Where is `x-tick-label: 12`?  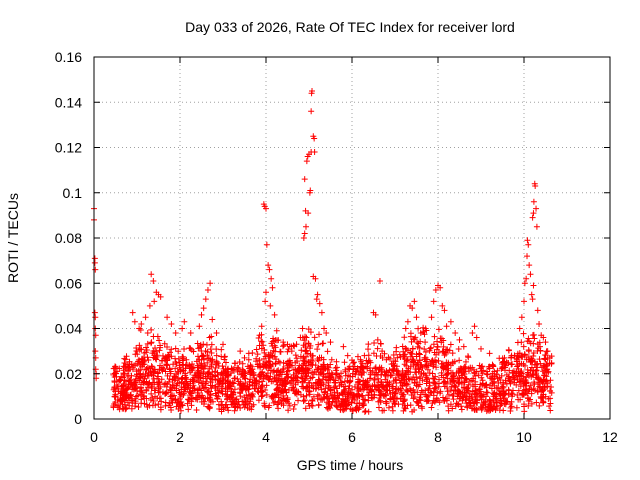 x-tick-label: 12 is located at coordinates (610, 437).